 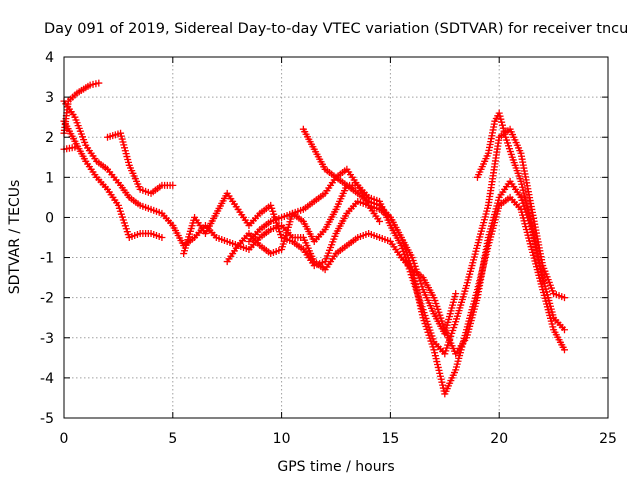 What do you see at coordinates (49, 98) in the screenshot?
I see `y-tick-label-8: 3` at bounding box center [49, 98].